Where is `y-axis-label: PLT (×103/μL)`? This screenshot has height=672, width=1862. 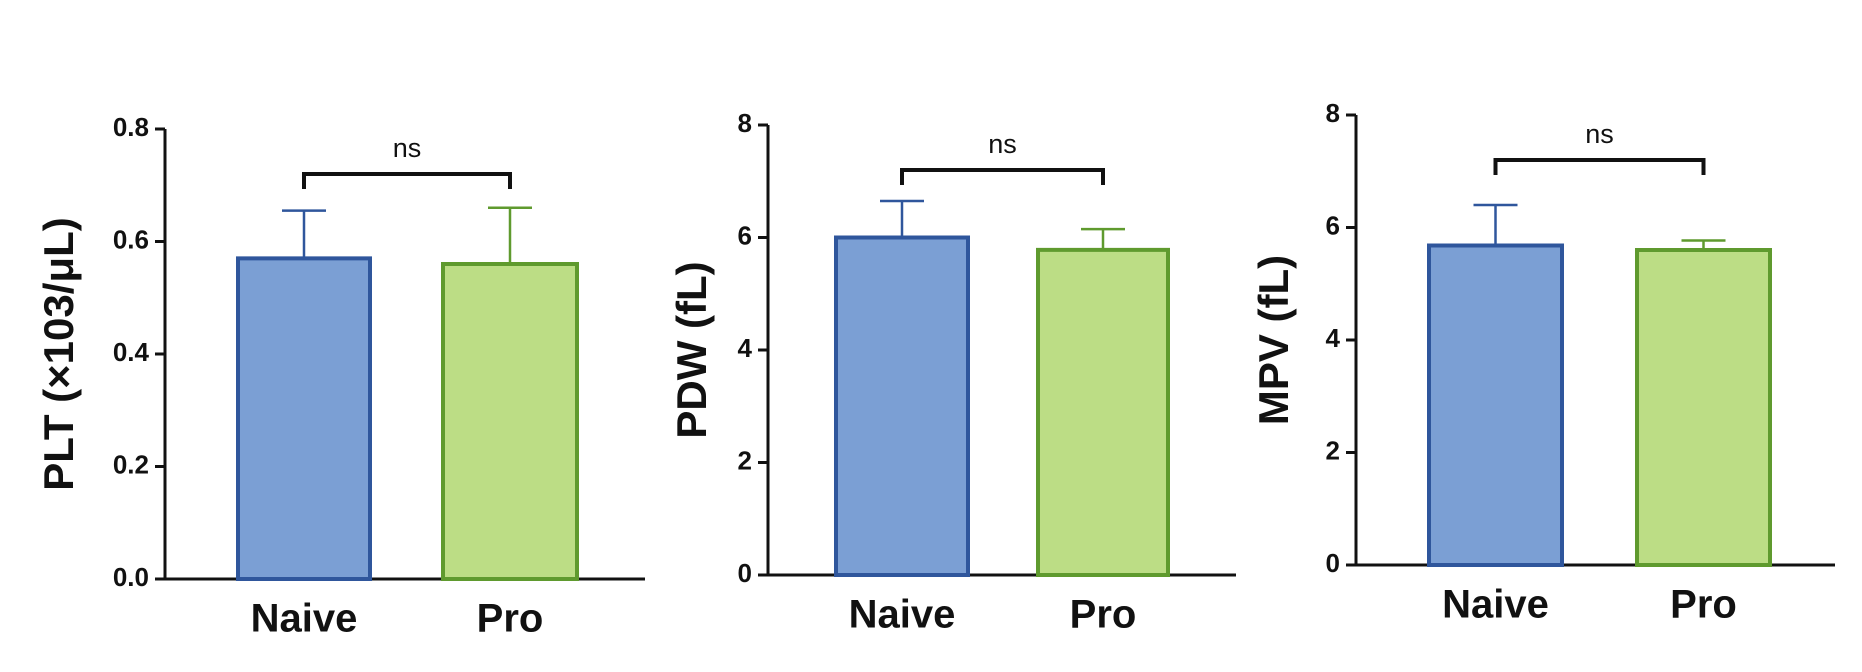 y-axis-label: PLT (×103/μL) is located at coordinates (58, 353).